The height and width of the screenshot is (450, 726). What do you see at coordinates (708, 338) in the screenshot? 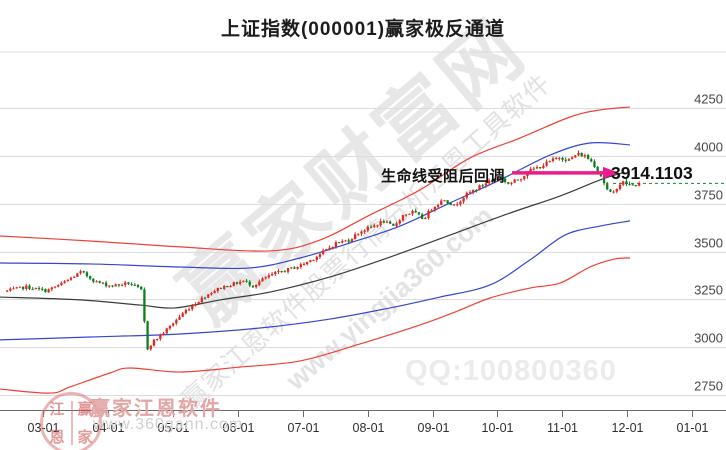
I see `y-axis-label: 3000` at bounding box center [708, 338].